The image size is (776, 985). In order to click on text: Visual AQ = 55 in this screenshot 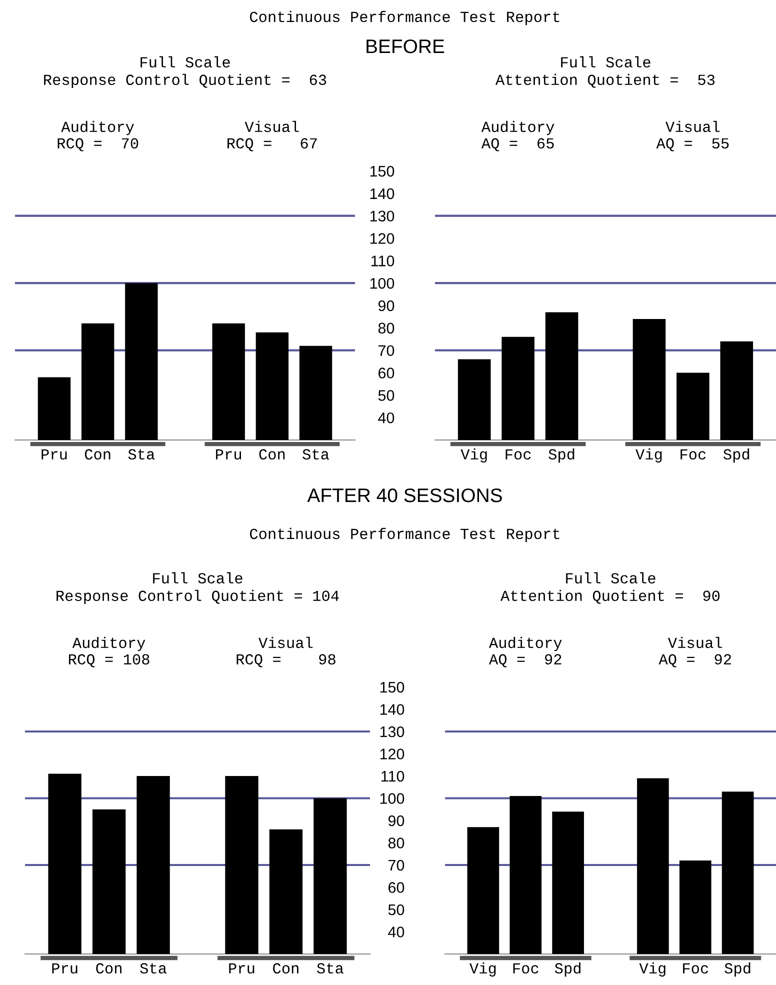, I will do `click(692, 136)`.